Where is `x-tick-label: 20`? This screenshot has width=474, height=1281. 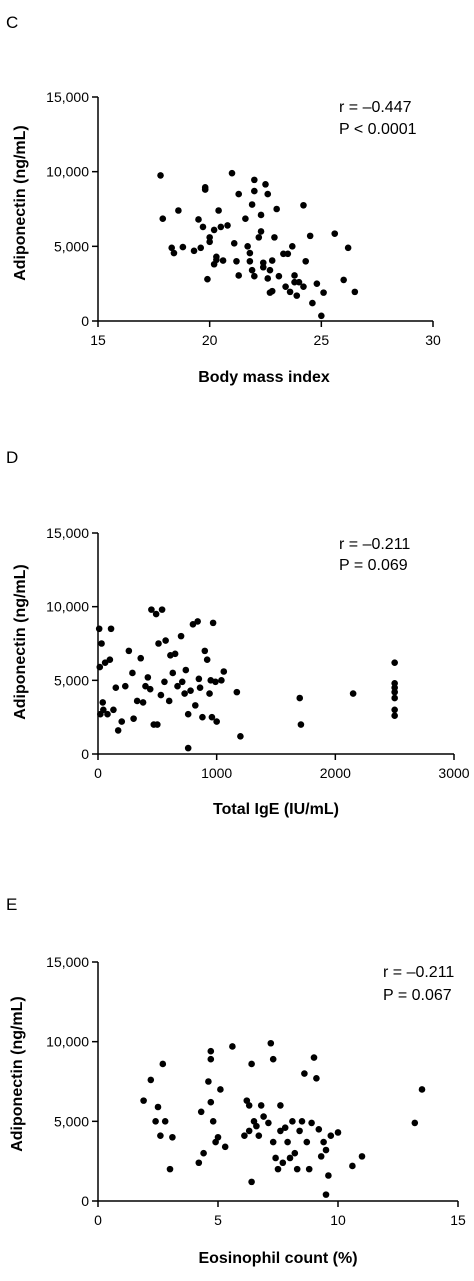
x-tick-label: 20 is located at coordinates (210, 340).